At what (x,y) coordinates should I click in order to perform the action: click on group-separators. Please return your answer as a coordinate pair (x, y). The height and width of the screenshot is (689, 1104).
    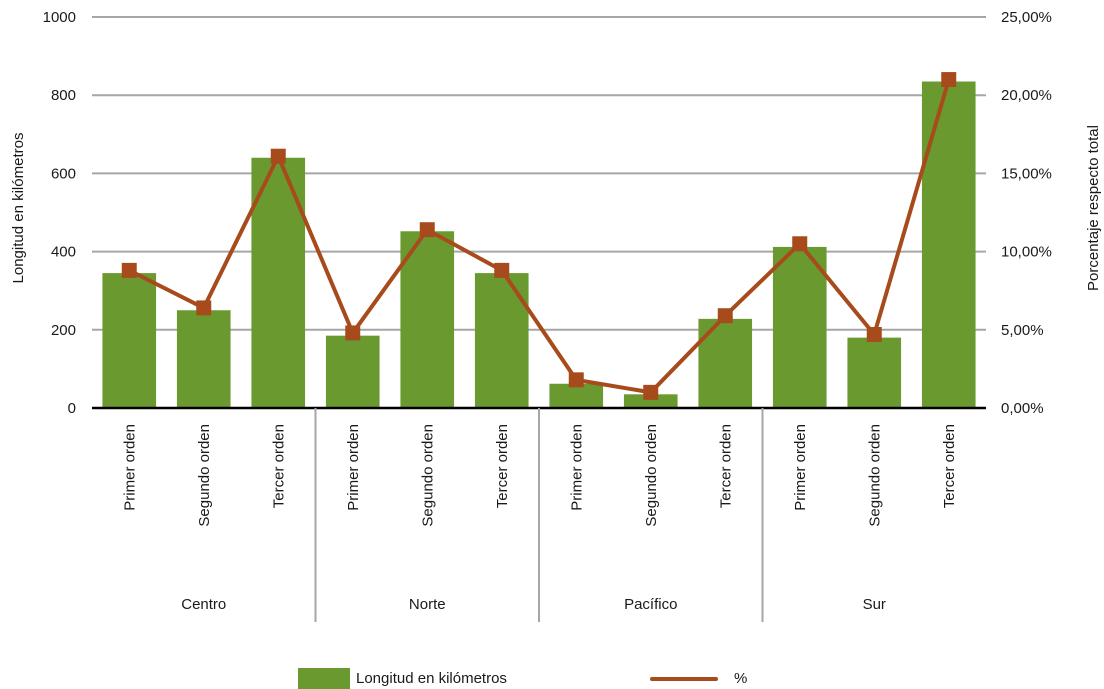
    Looking at the image, I should click on (539, 515).